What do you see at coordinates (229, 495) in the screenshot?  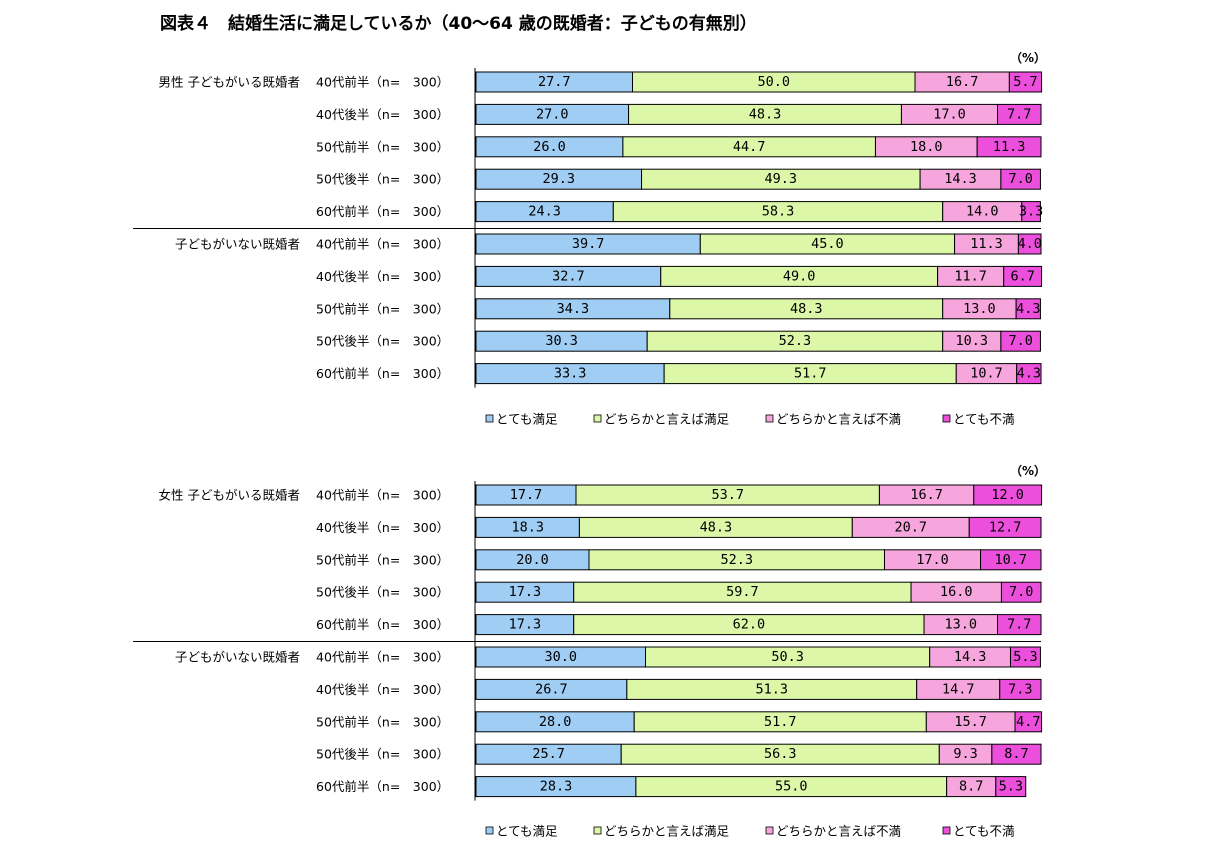 I see `group-label: 女性 子どもがいる既婚者` at bounding box center [229, 495].